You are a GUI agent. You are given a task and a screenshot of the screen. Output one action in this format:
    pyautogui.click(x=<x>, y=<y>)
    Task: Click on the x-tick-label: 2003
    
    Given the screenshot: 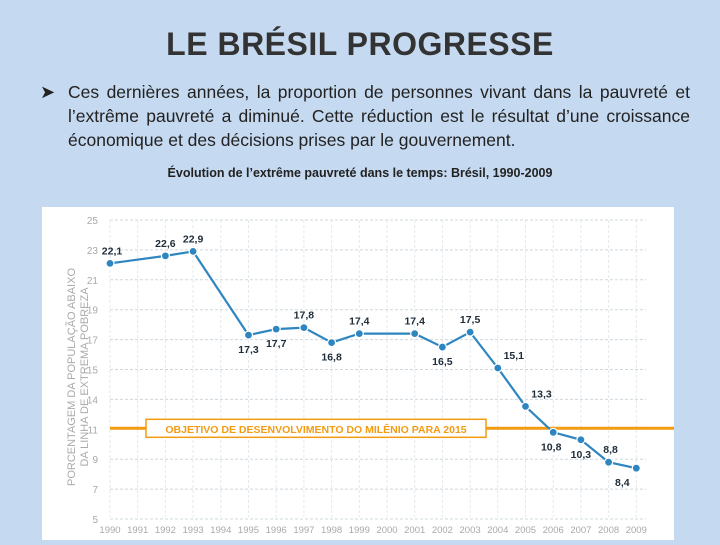 What is the action you would take?
    pyautogui.click(x=470, y=530)
    